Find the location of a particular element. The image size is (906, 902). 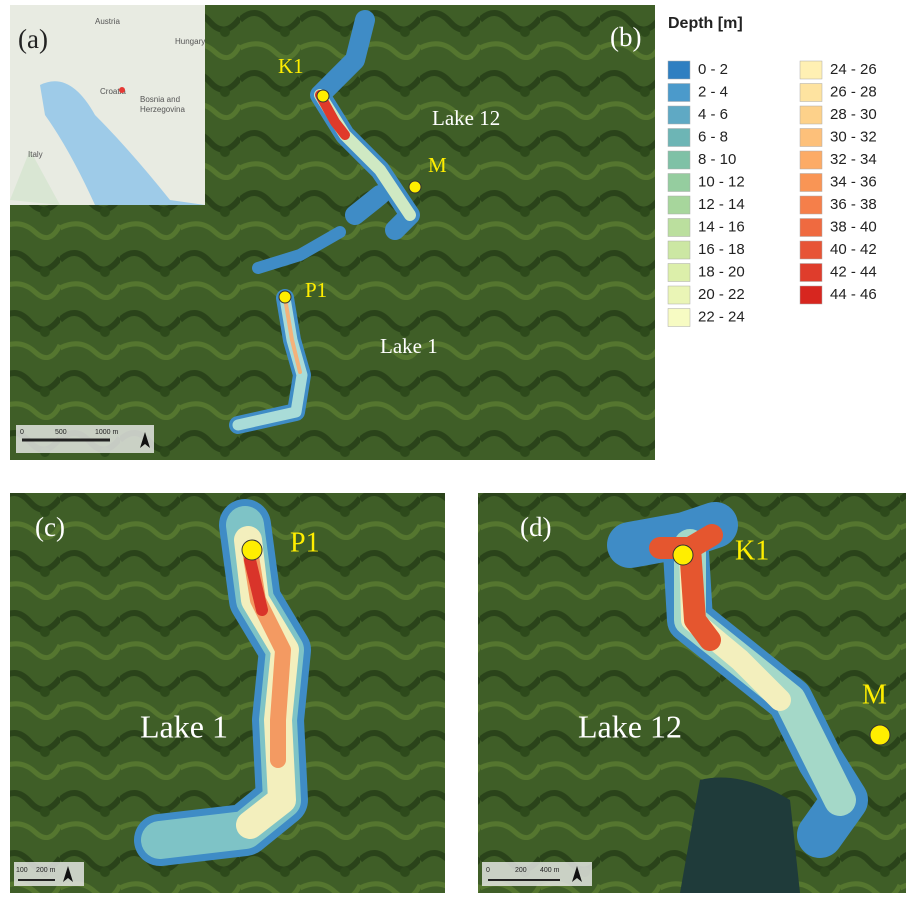

legend-label: 6 - 8 is located at coordinates (713, 136).